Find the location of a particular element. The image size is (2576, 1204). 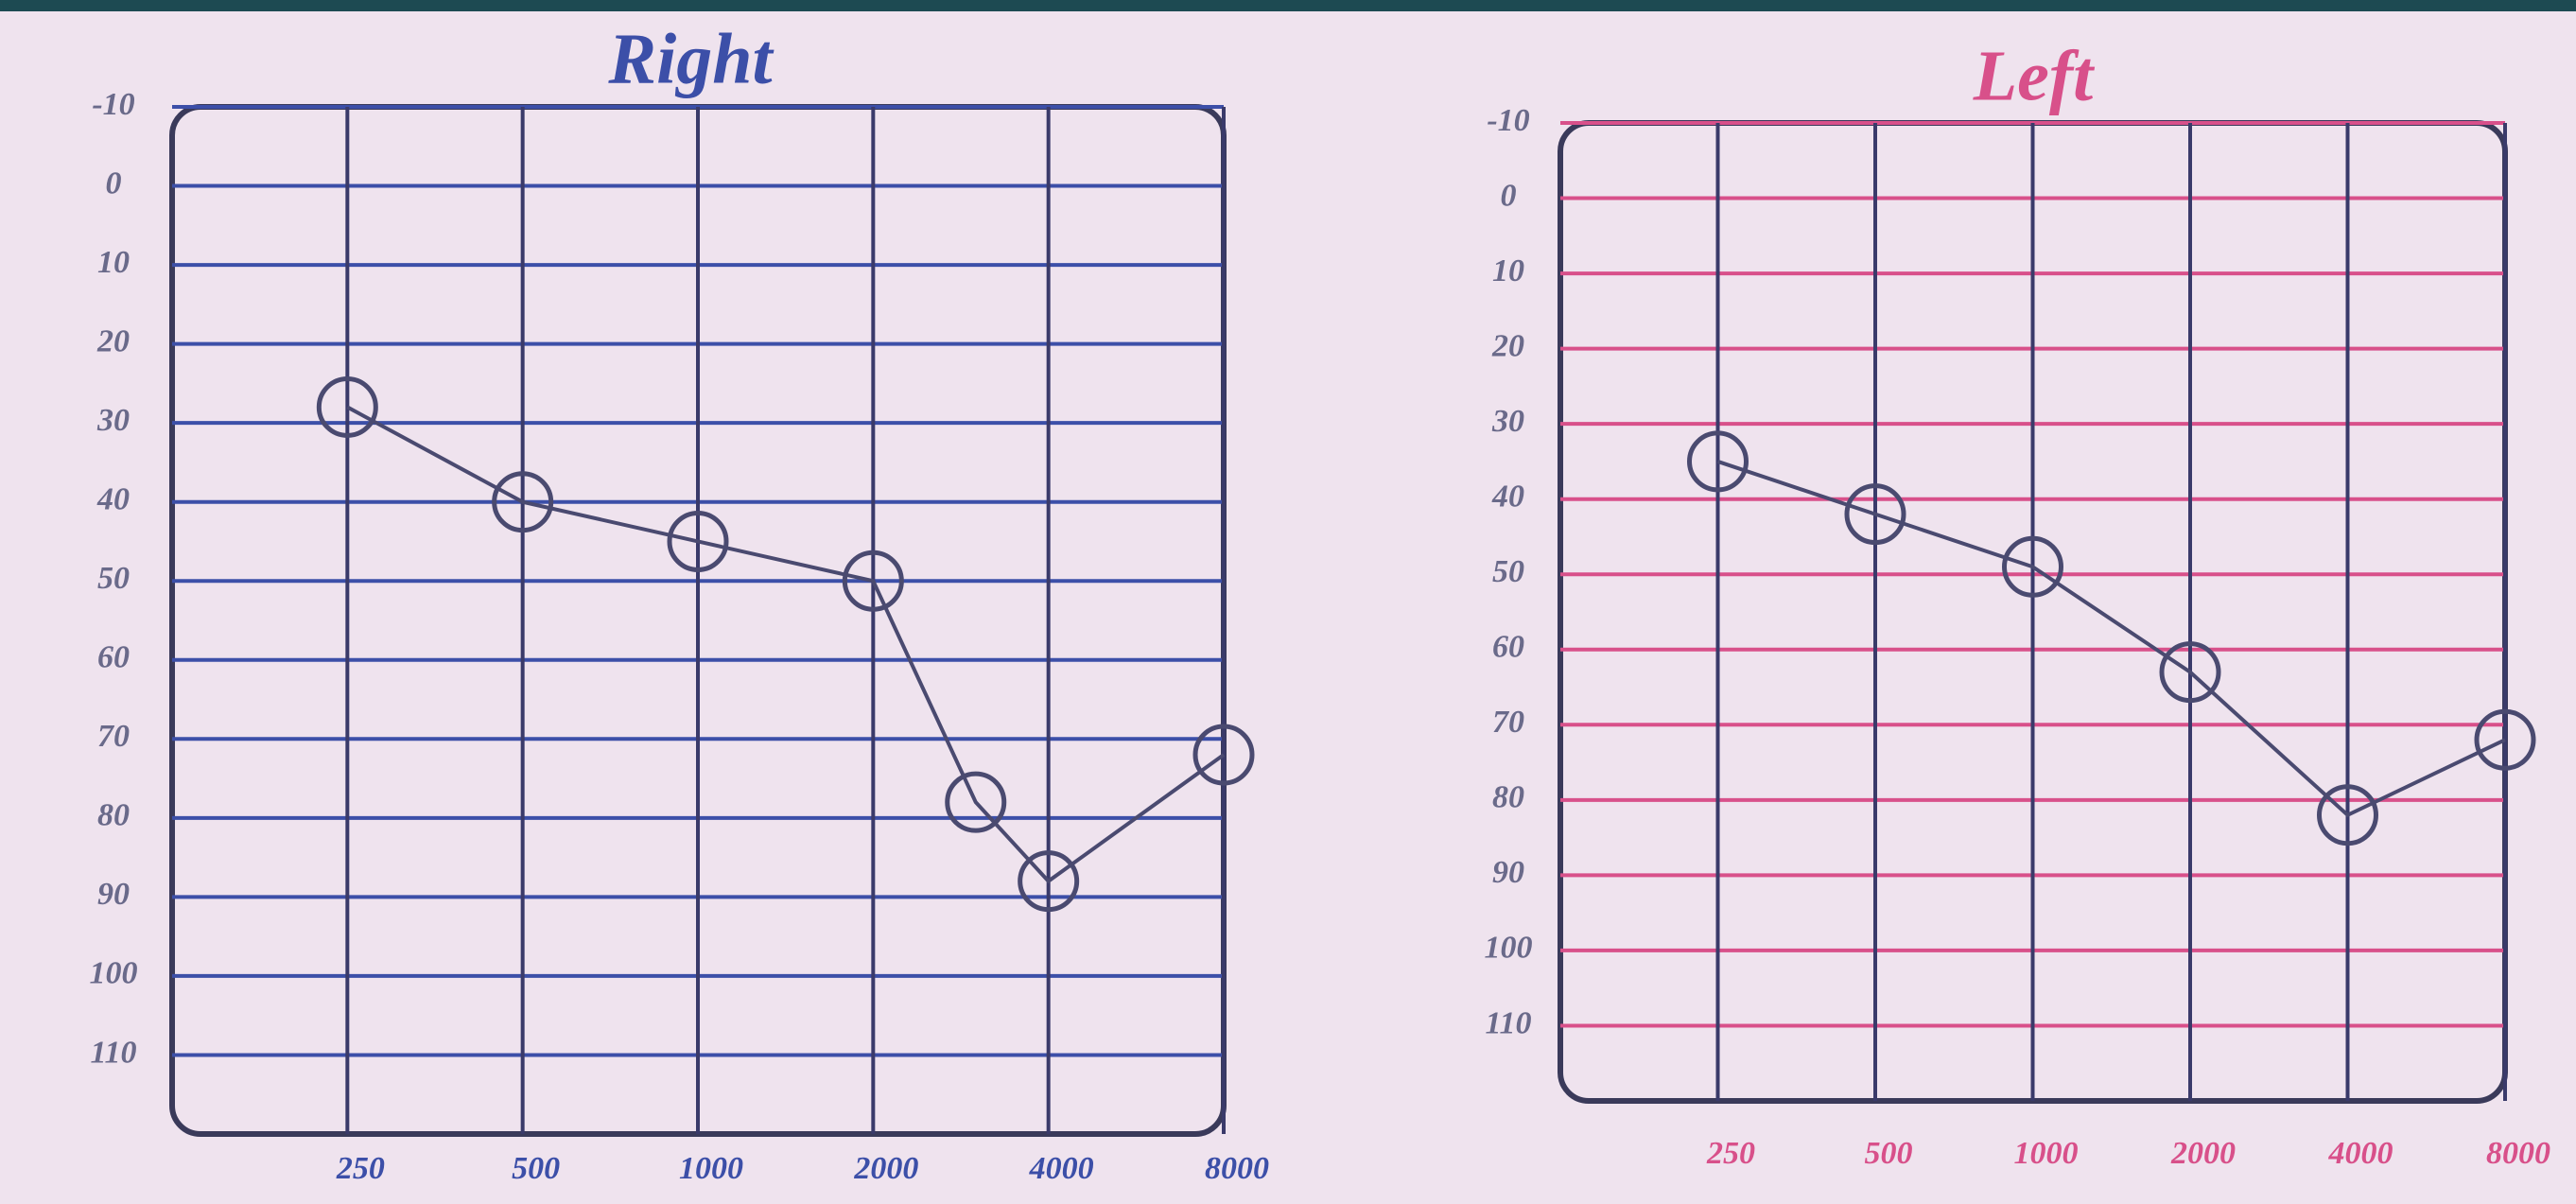

data-line is located at coordinates (786, 644).